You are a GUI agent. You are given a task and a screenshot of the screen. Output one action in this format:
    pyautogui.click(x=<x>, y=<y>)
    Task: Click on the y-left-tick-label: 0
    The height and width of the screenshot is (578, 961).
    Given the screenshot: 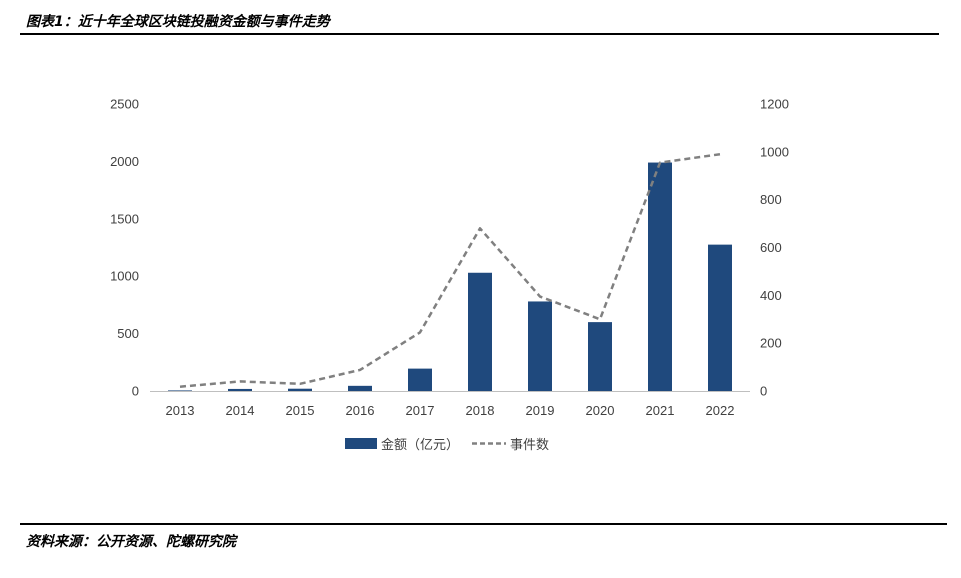 What is the action you would take?
    pyautogui.click(x=135, y=391)
    